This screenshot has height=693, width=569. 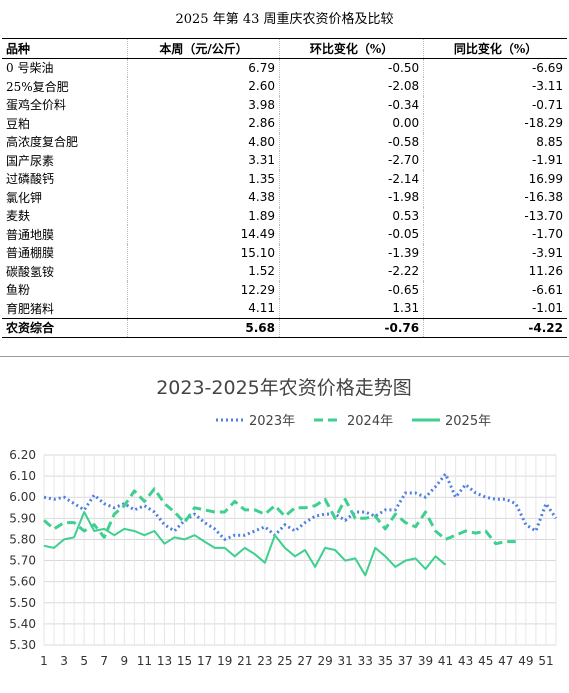 I want to click on cell-mom: -0.76, so click(x=351, y=327).